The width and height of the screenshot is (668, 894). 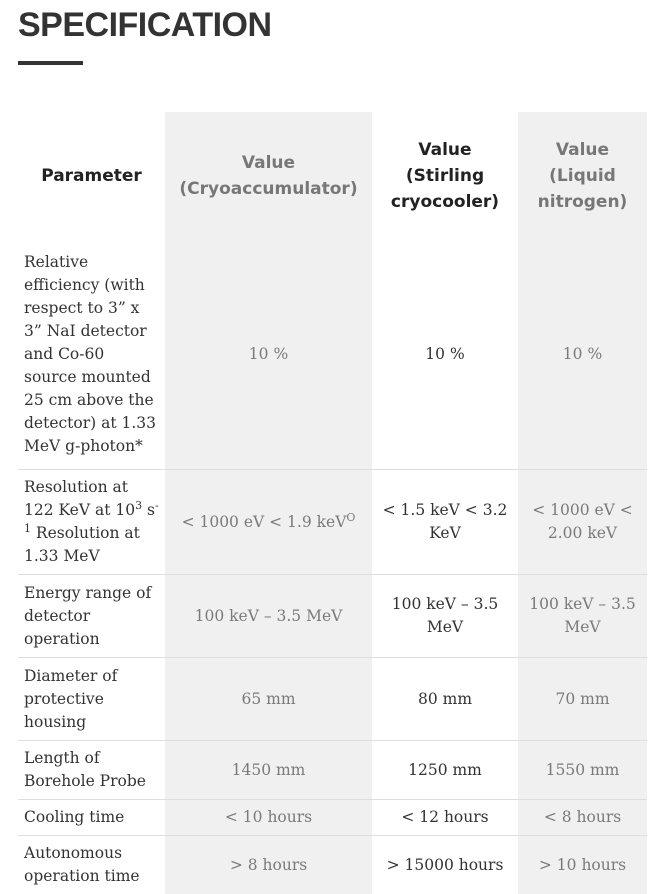 What do you see at coordinates (148, 510) in the screenshot?
I see `param-resolution-unit: s` at bounding box center [148, 510].